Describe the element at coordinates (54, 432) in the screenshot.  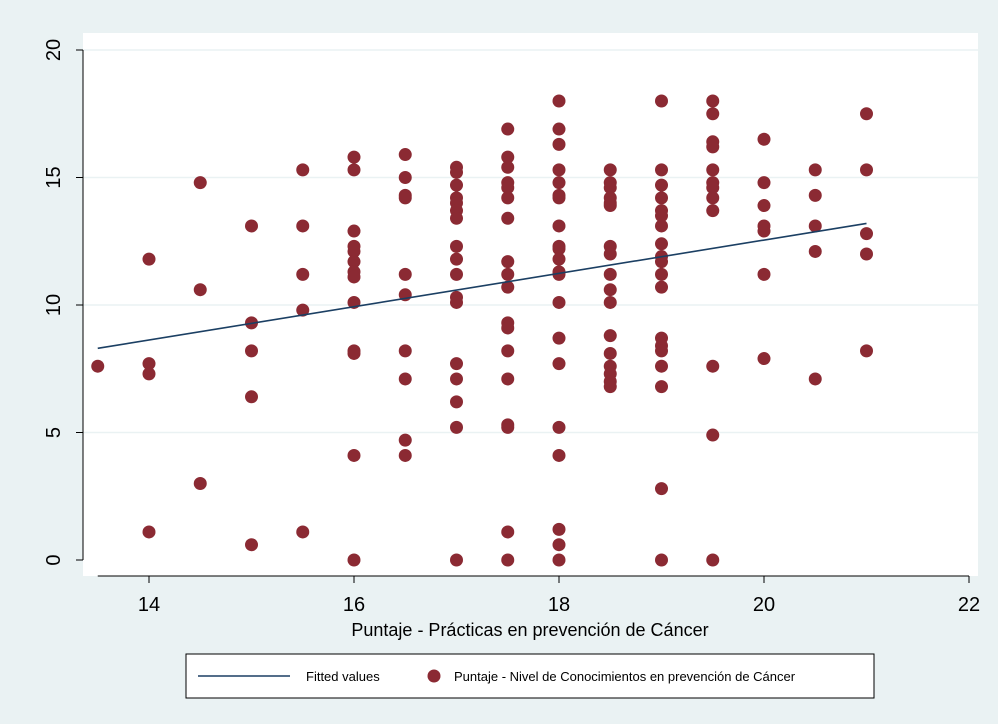
I see `y-tick-label-1: 5` at that location.